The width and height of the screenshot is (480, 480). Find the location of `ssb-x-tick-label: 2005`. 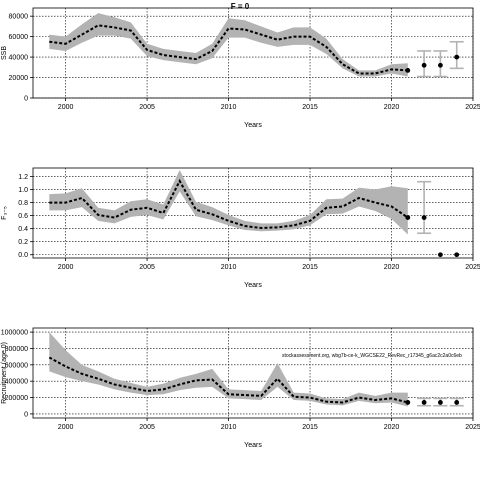

ssb-x-tick-label: 2005 is located at coordinates (147, 107).